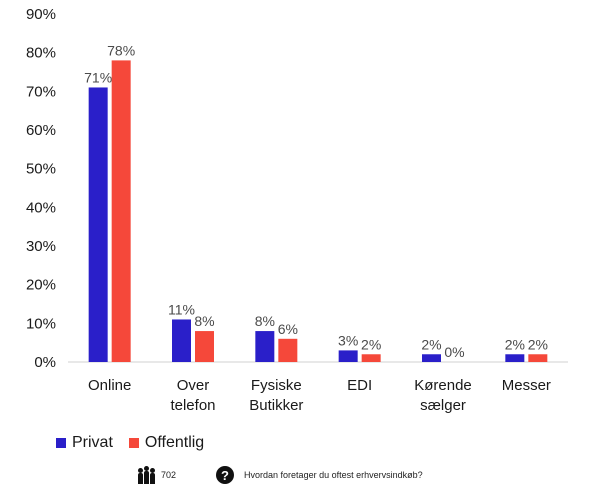  What do you see at coordinates (454, 352) in the screenshot?
I see `data-label: 0%` at bounding box center [454, 352].